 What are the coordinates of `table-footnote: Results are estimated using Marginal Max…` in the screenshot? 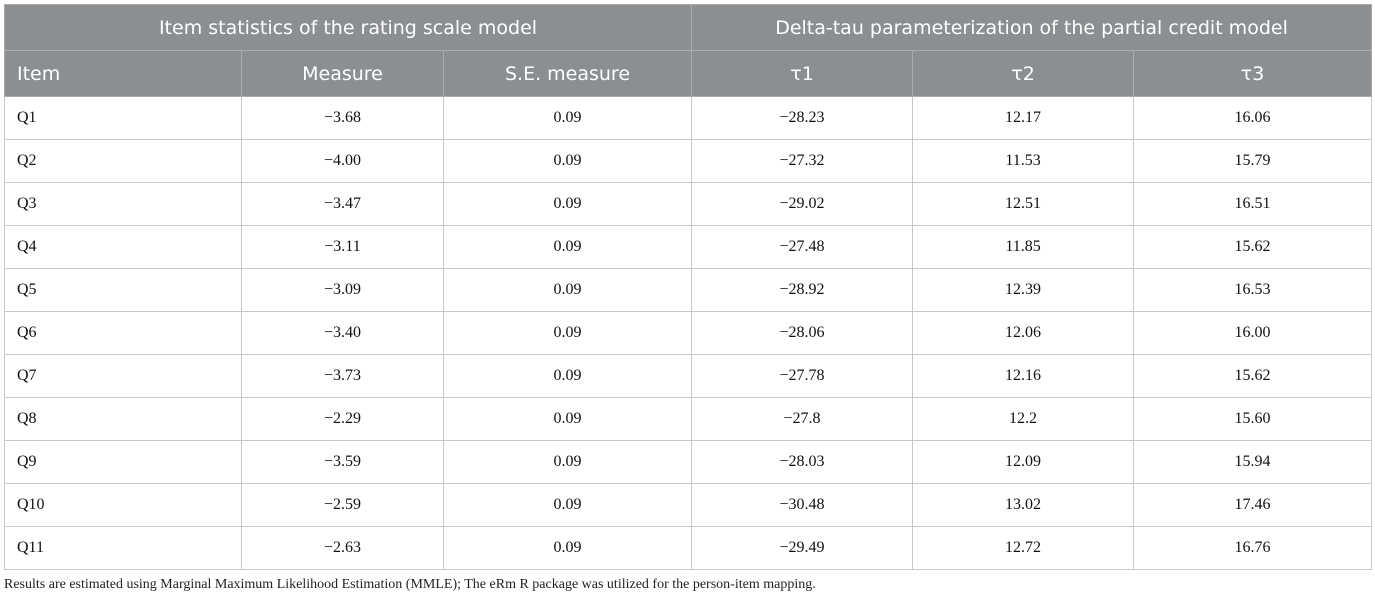 It's located at (410, 584).